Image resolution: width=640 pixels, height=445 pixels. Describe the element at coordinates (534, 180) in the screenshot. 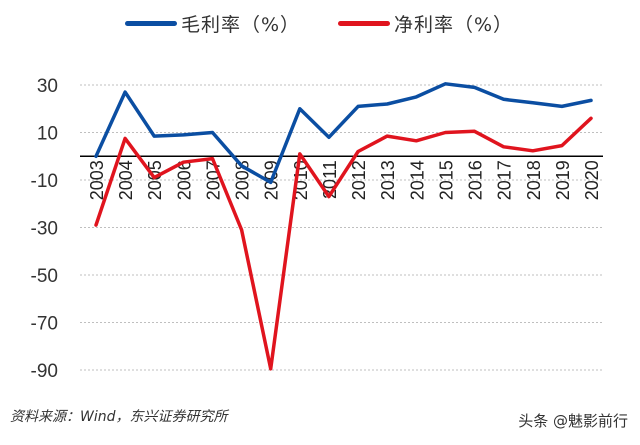

I see `x-tick-label: 2018` at that location.